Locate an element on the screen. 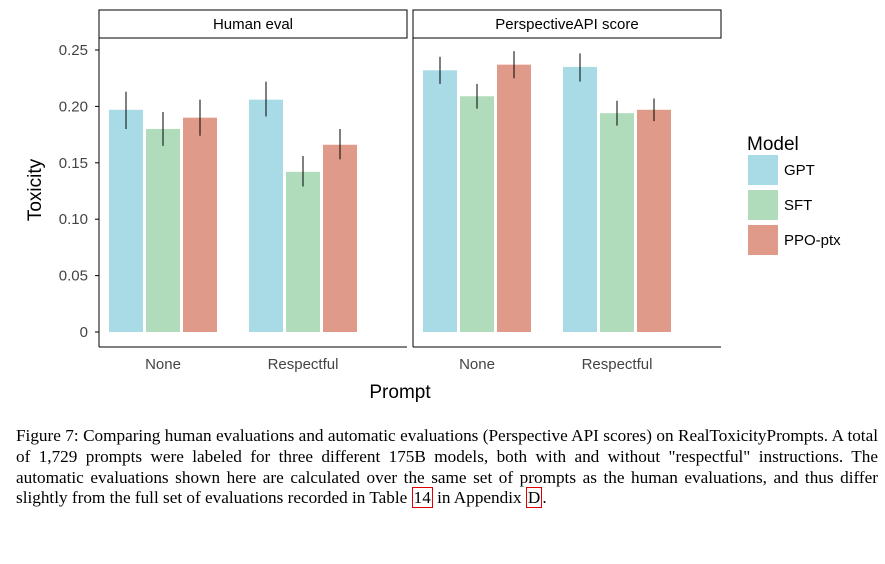 Image resolution: width=885 pixels, height=564 pixels. panel-title-2: PerspectiveAPI score is located at coordinates (566, 24).